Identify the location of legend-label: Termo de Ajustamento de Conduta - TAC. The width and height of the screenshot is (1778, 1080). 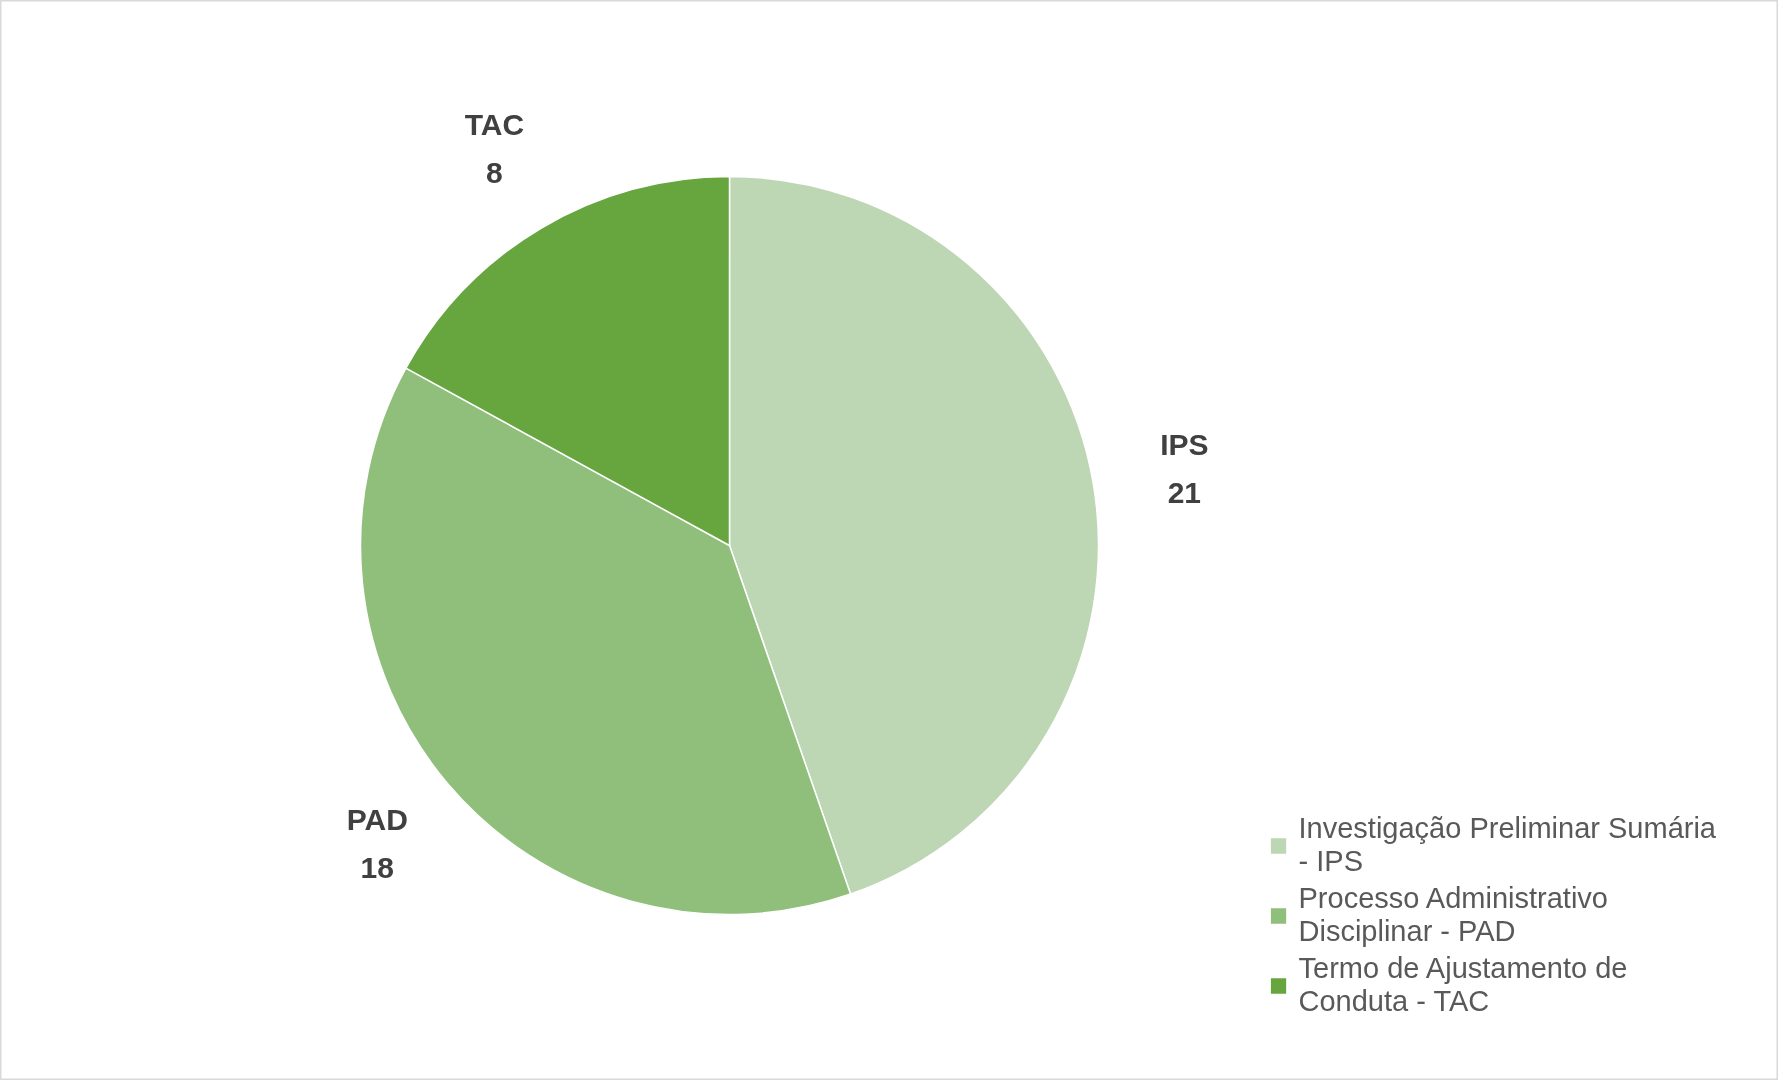
(1463, 985).